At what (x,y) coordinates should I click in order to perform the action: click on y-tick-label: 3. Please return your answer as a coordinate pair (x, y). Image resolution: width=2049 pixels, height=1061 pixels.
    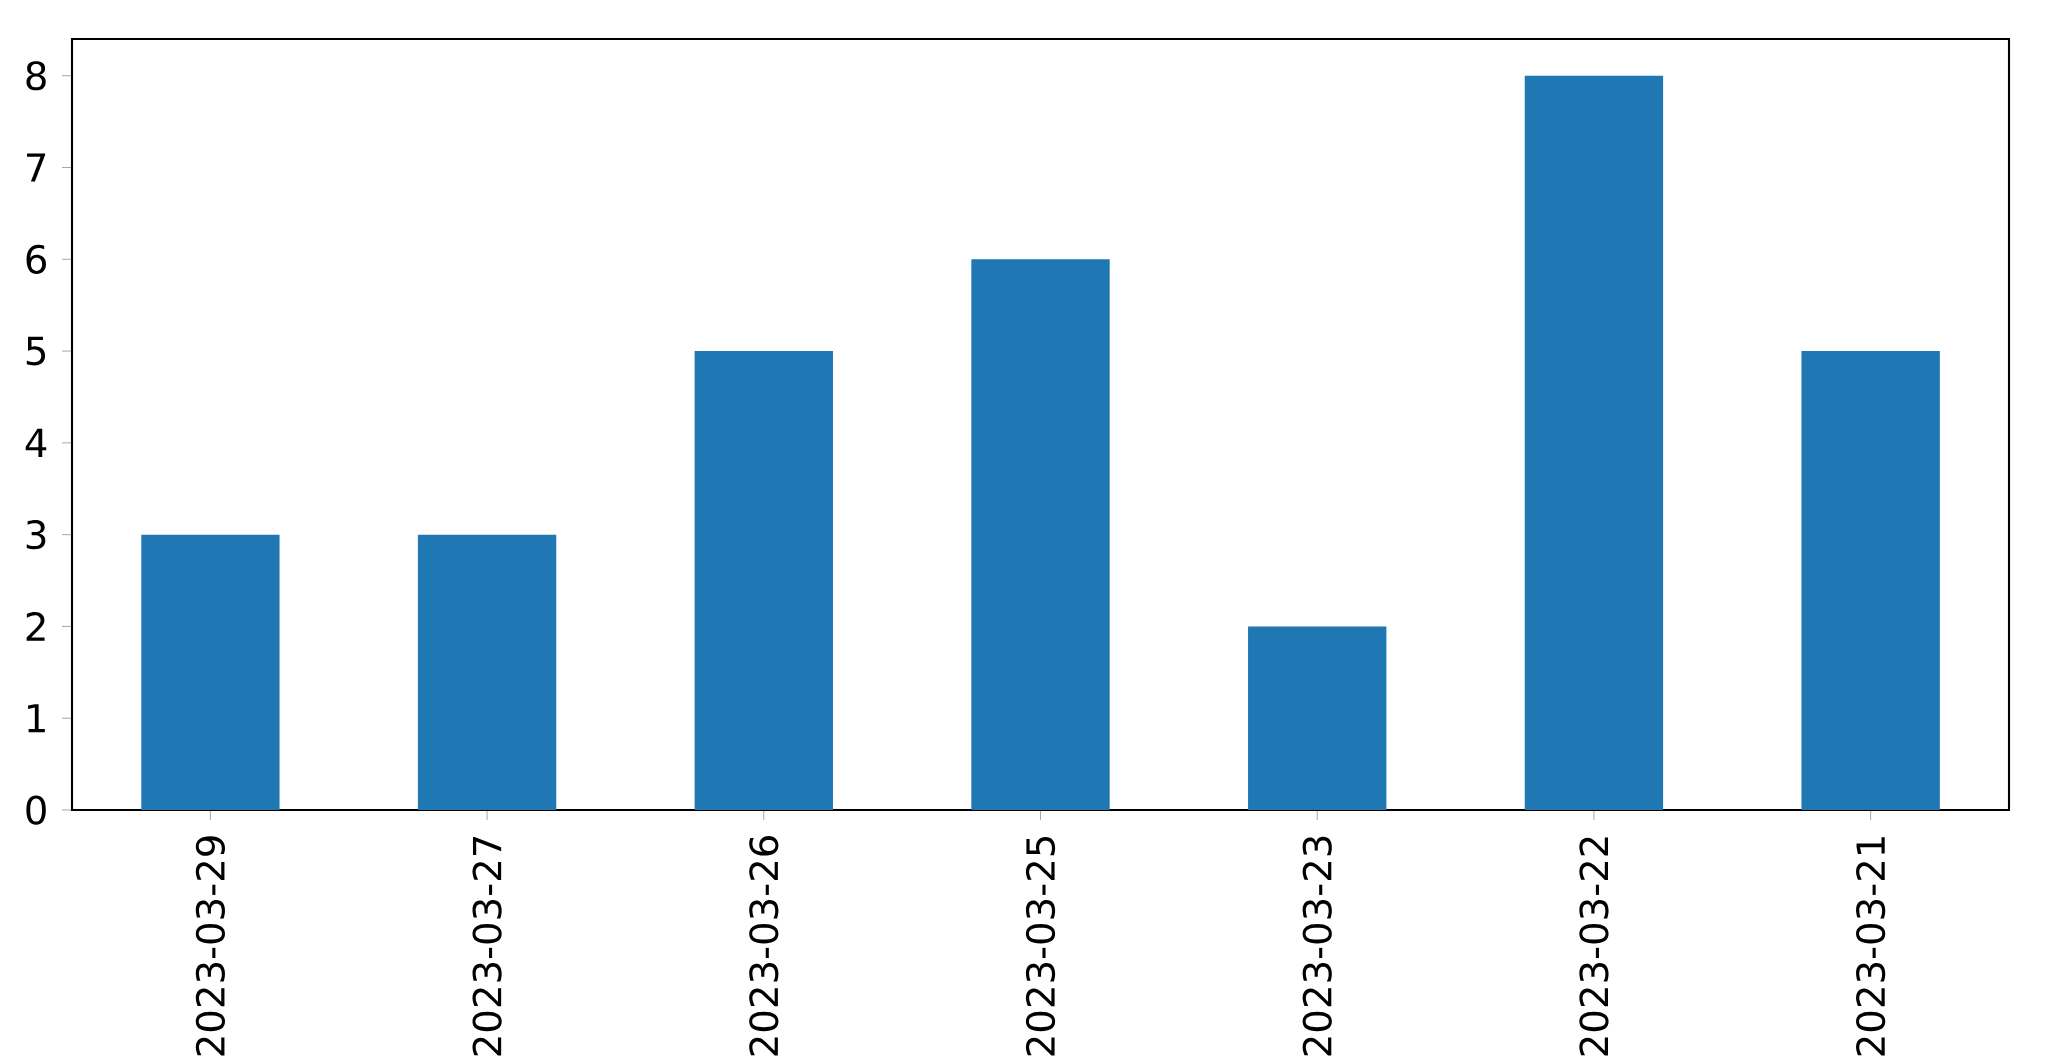
    Looking at the image, I should click on (36, 535).